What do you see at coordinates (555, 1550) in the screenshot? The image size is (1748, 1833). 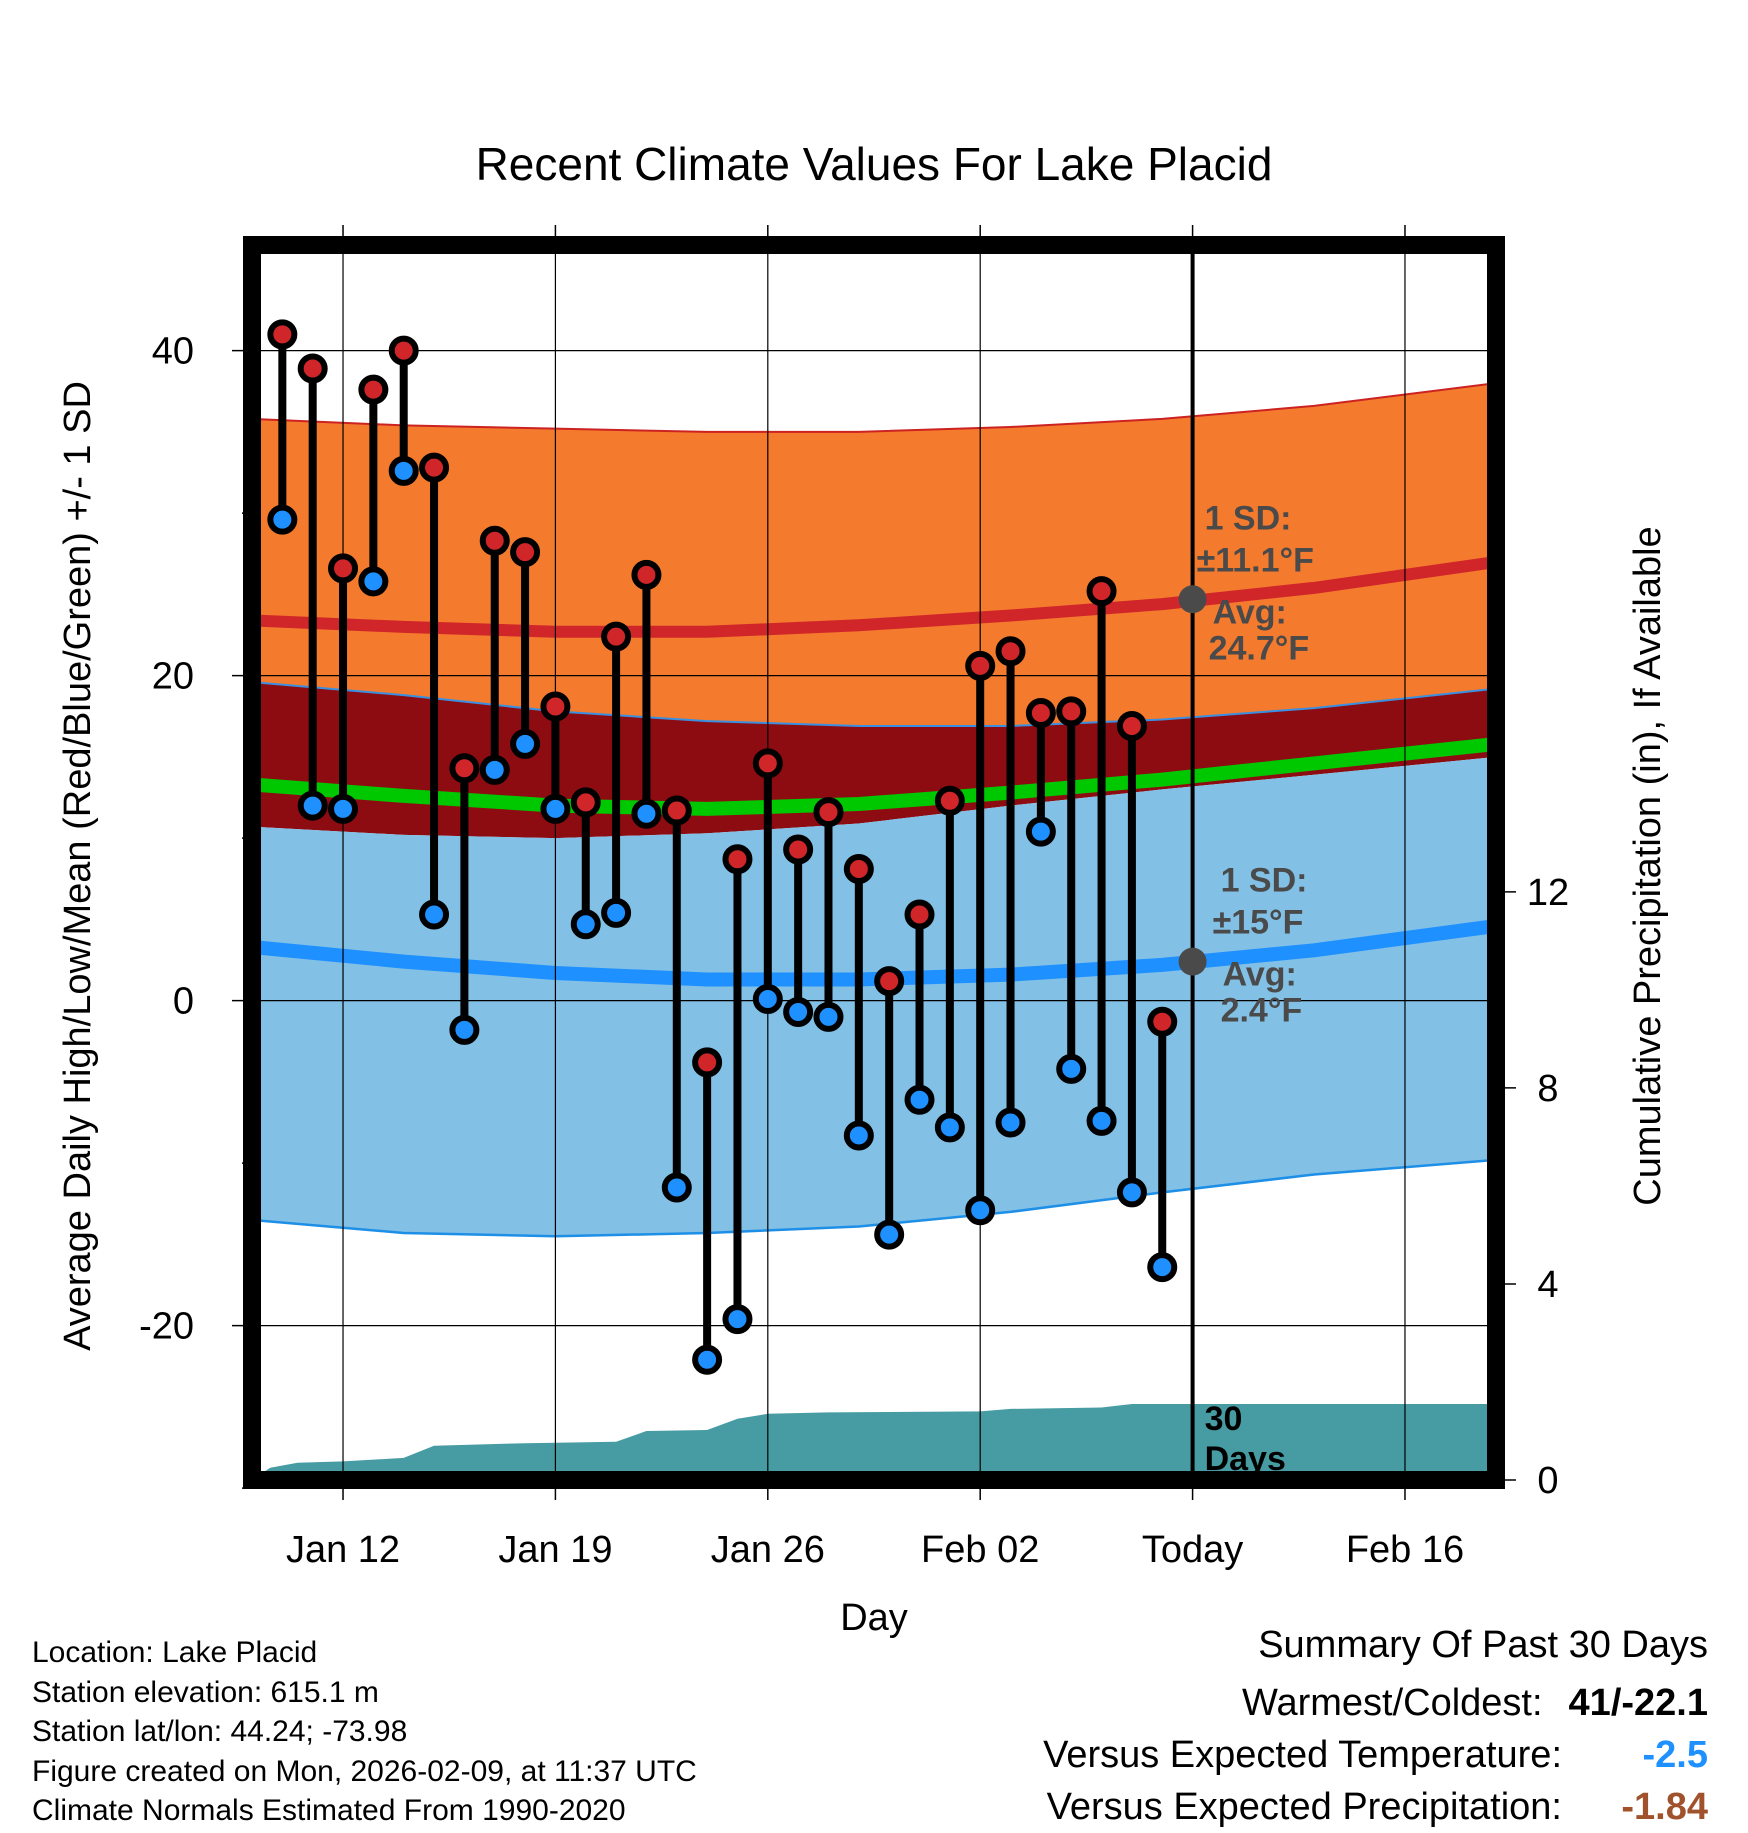 I see `x-tick-label: Jan 19` at bounding box center [555, 1550].